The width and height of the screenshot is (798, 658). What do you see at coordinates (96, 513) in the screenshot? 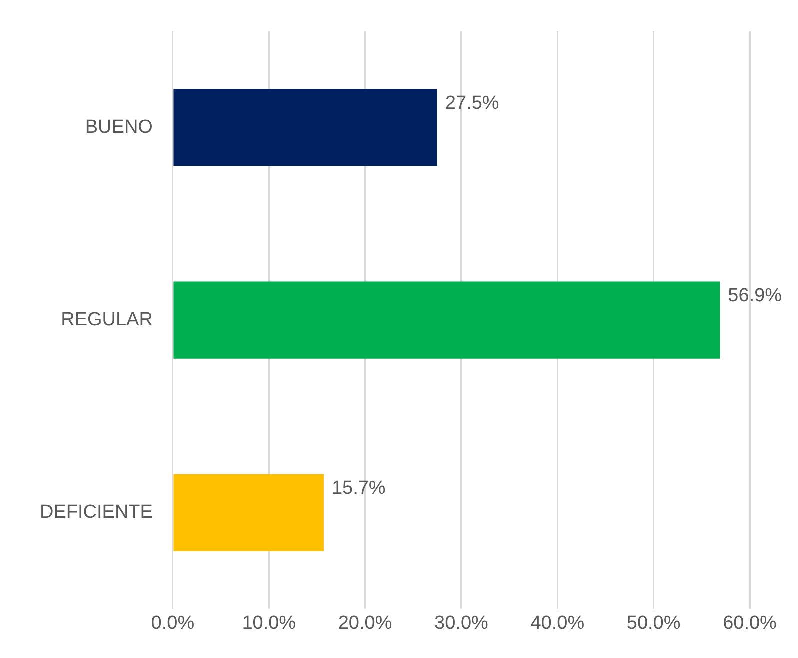
I see `y-tick-label: DEFICIENTE` at bounding box center [96, 513].